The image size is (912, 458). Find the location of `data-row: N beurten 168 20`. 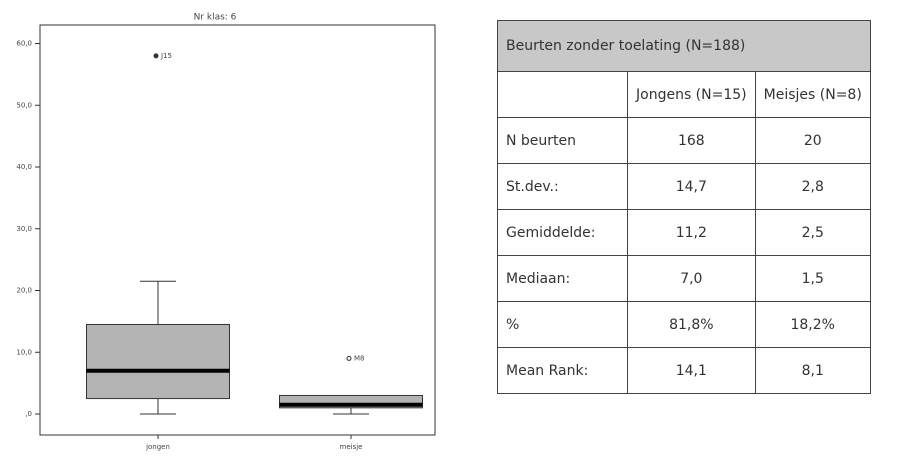

data-row: N beurten 168 20 is located at coordinates (684, 140).